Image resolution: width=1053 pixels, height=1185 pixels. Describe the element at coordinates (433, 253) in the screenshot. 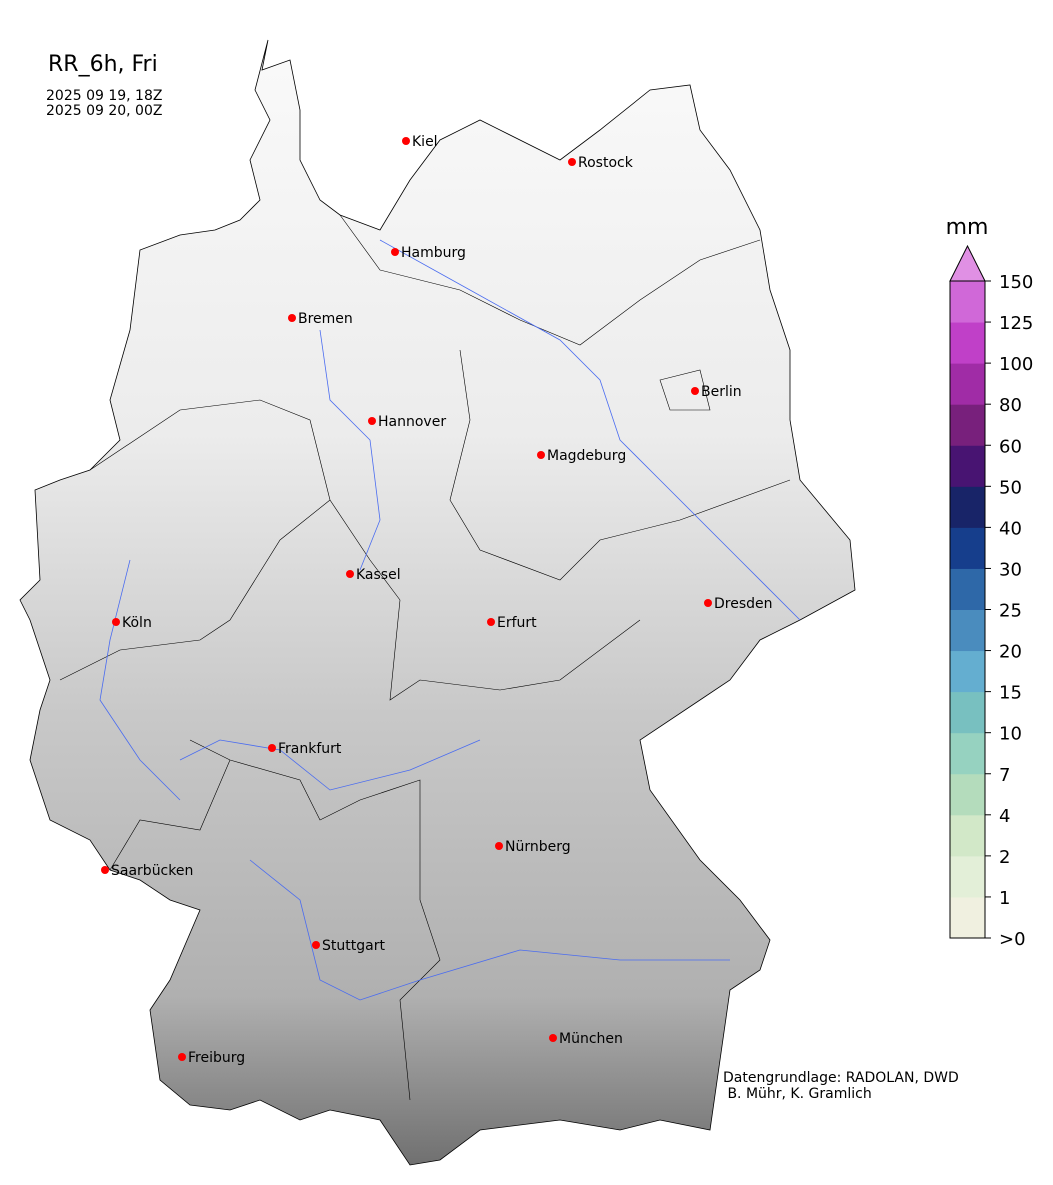

I see `city-label: Hamburg` at that location.